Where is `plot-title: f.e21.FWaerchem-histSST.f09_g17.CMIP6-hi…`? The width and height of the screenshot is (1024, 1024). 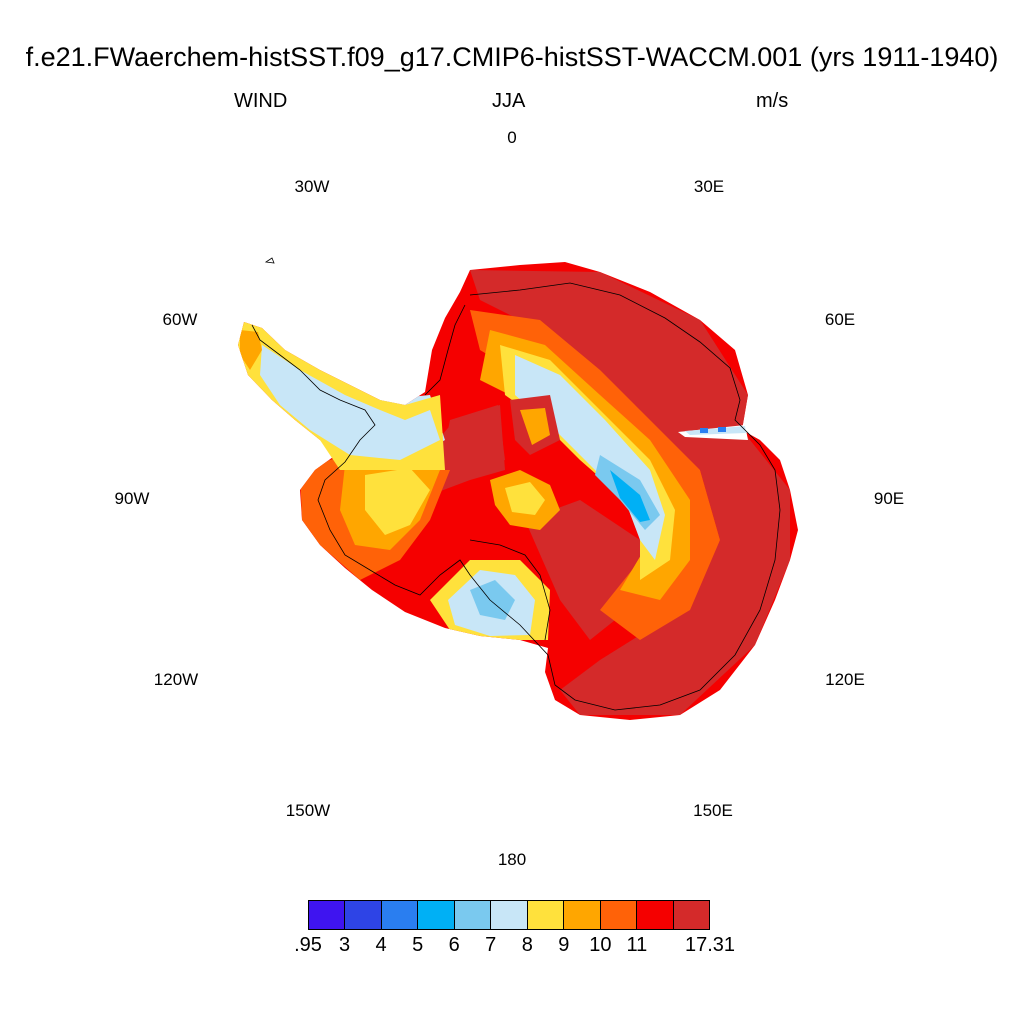
plot-title: f.e21.FWaerchem-histSST.f09_g17.CMIP6-hi… is located at coordinates (512, 57).